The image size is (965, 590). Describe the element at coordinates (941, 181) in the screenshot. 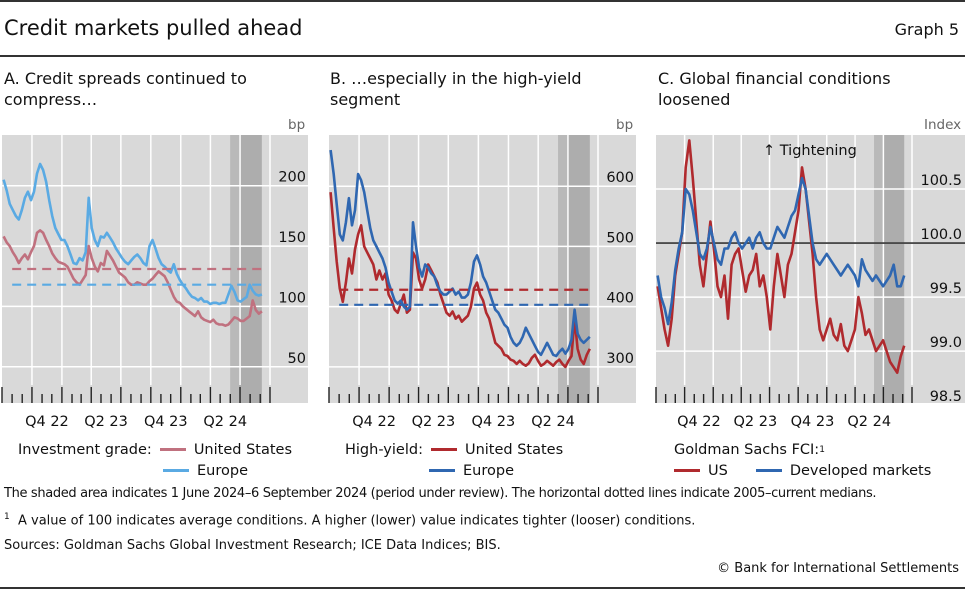

I see `panel-c-ytick-label: 100.5` at that location.